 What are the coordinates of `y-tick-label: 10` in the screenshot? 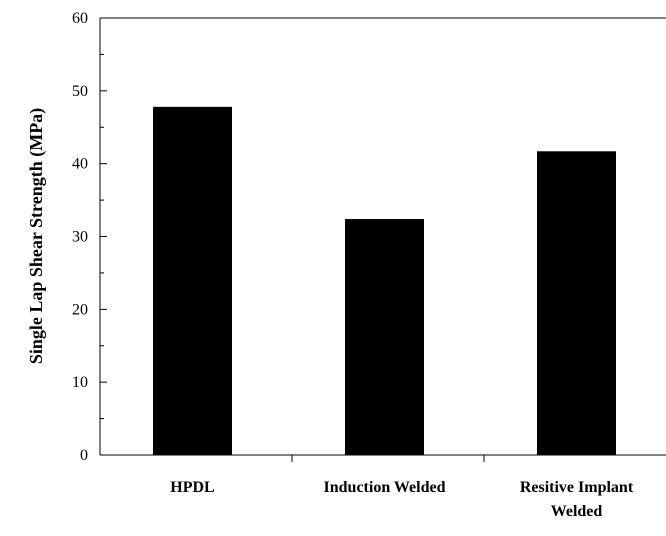 It's located at (80, 382).